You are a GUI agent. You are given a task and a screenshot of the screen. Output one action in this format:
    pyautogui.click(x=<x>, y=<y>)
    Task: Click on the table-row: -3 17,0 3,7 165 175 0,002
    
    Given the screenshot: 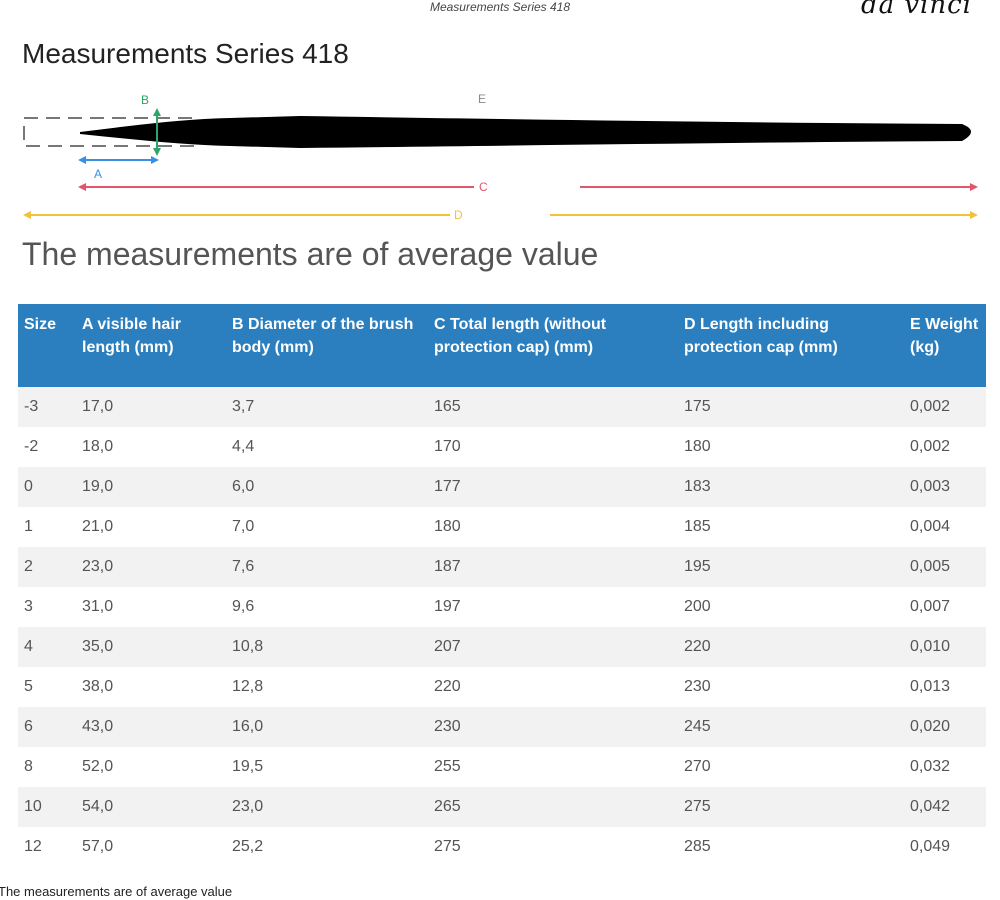 What is the action you would take?
    pyautogui.click(x=502, y=407)
    